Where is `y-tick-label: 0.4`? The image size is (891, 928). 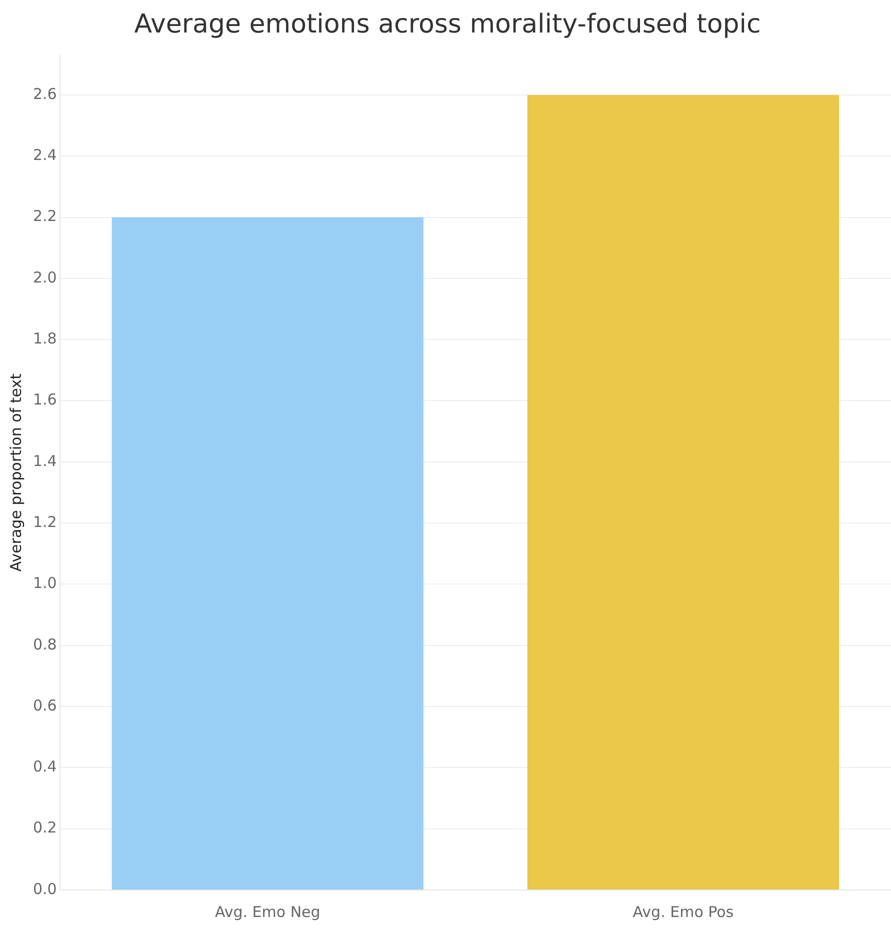 y-tick-label: 0.4 is located at coordinates (44, 767).